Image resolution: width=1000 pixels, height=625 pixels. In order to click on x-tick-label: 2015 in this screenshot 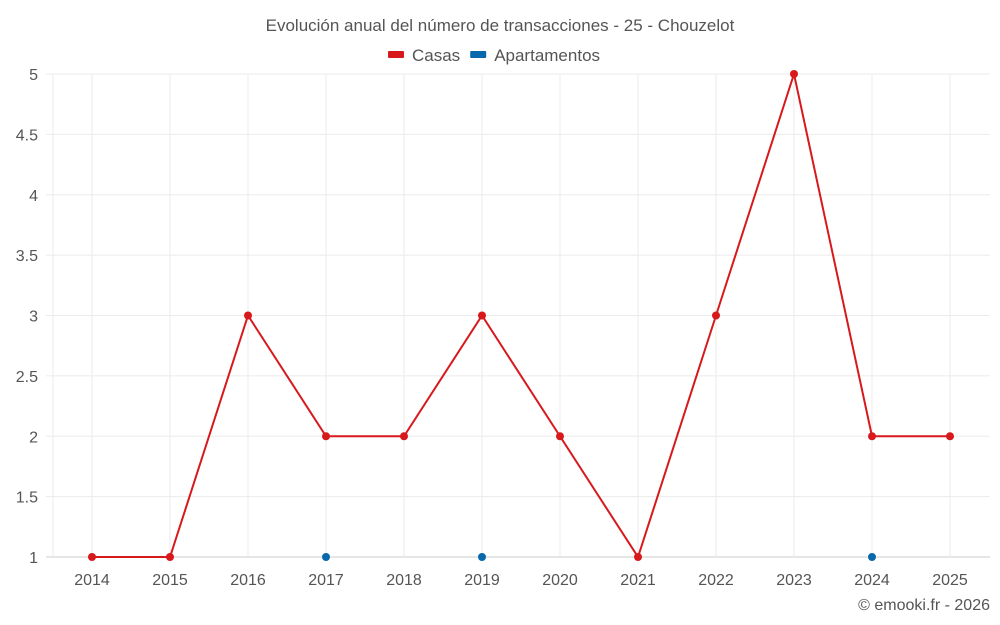, I will do `click(170, 580)`.